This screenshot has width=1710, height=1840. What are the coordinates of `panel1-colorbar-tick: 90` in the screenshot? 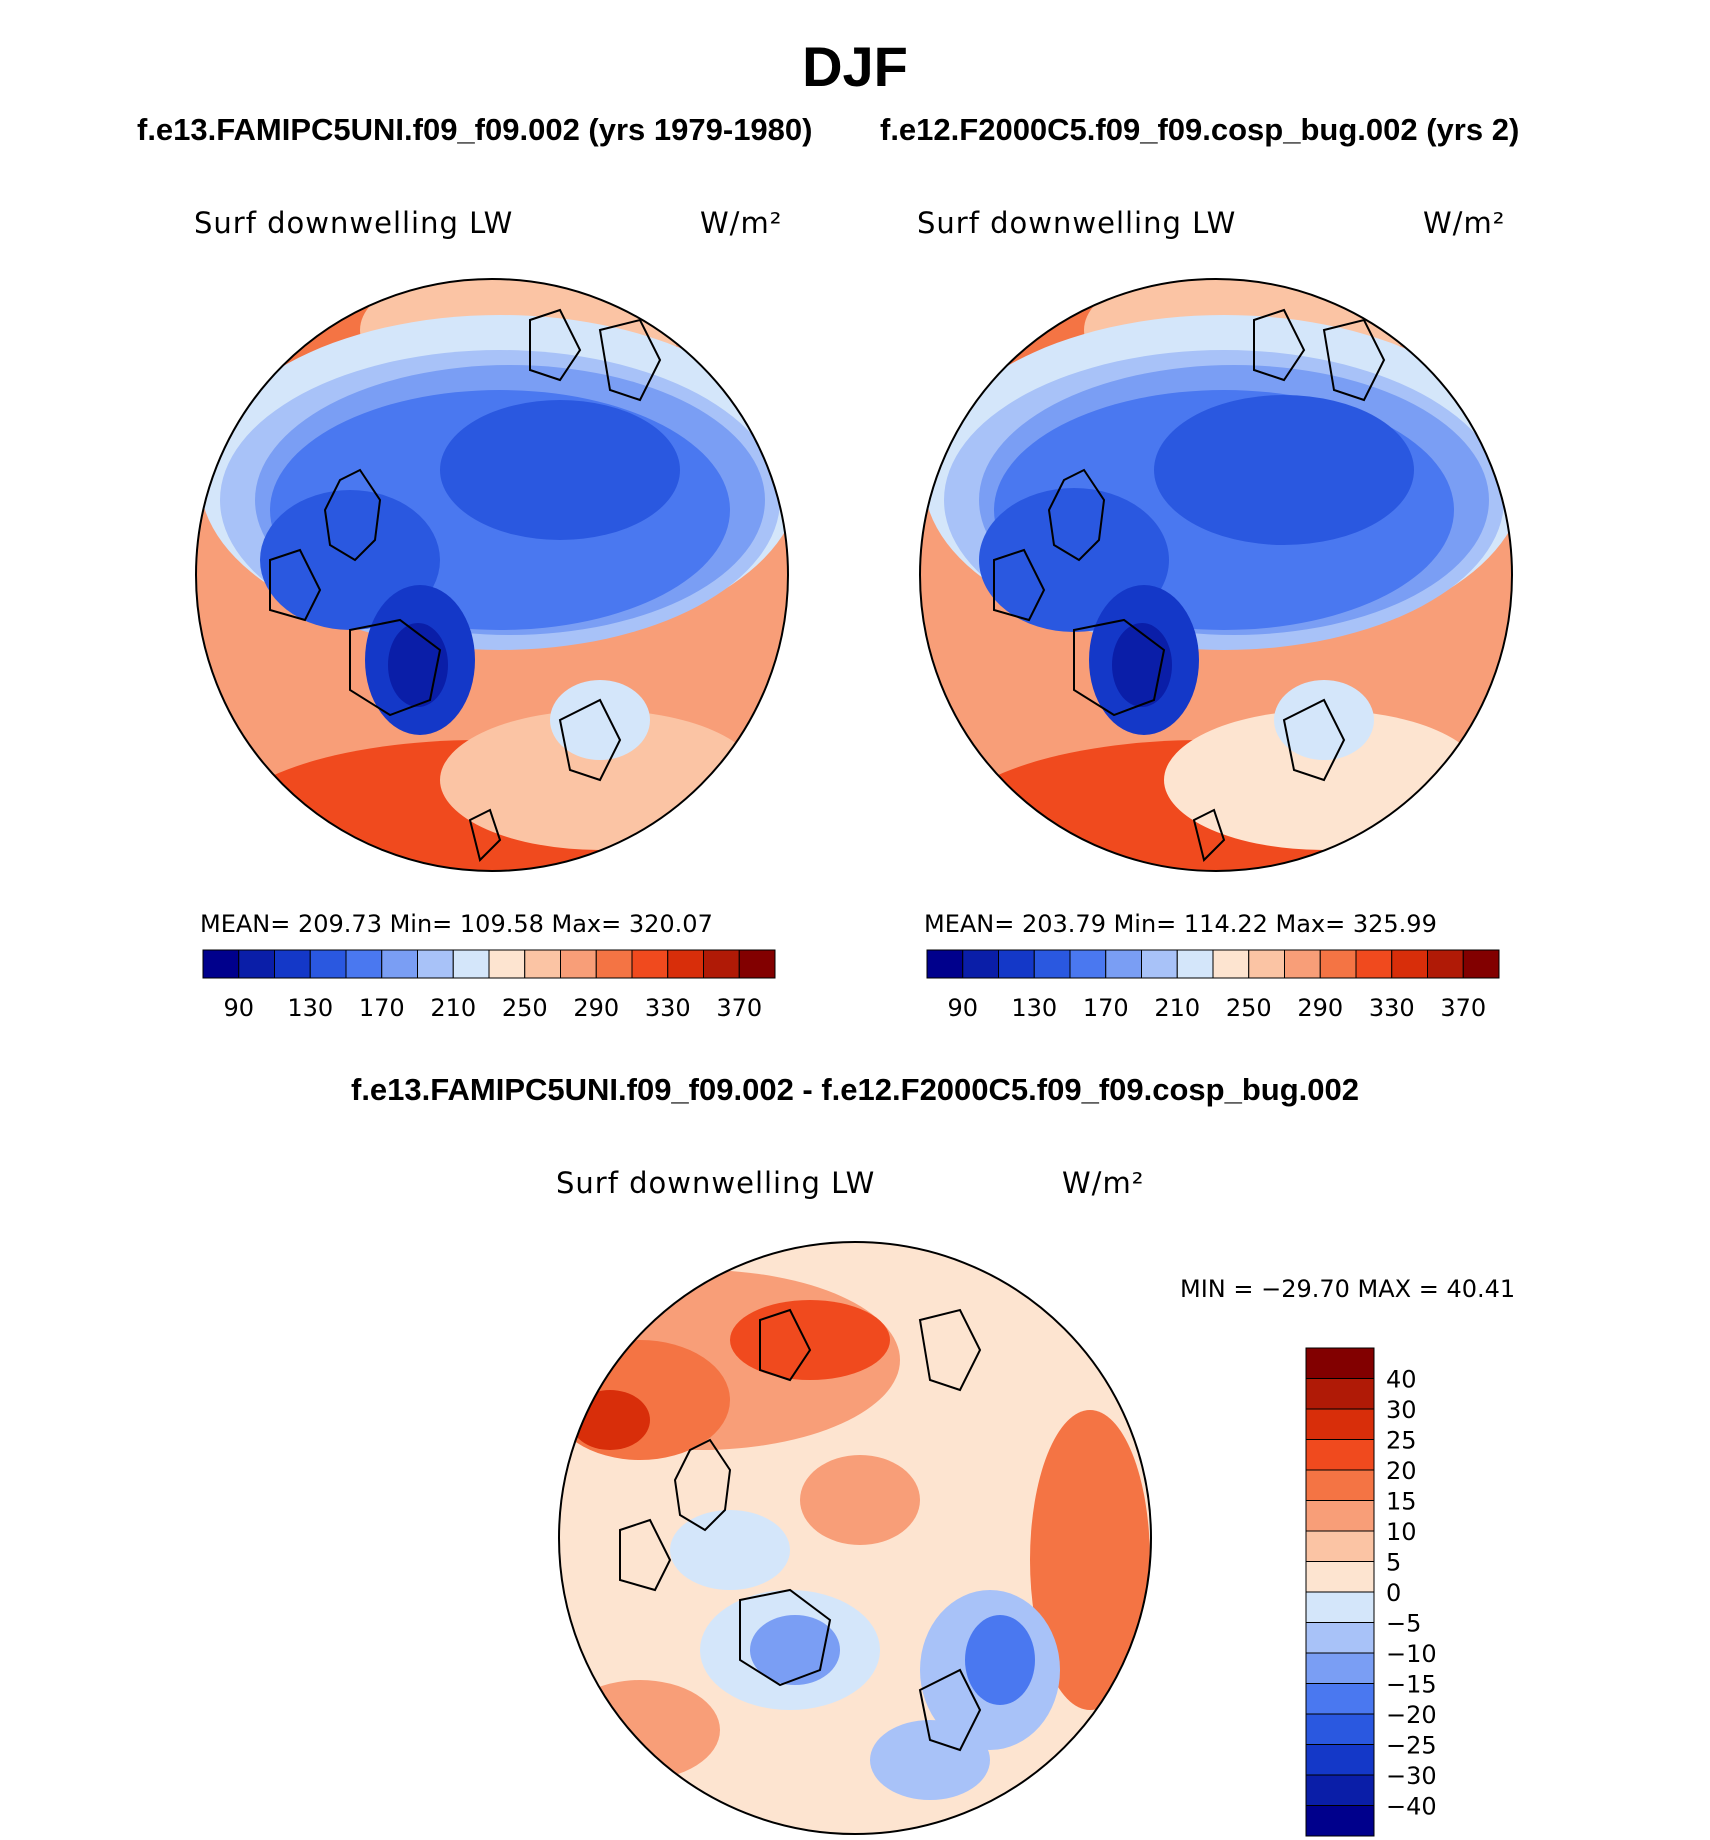 It's located at (238, 1008).